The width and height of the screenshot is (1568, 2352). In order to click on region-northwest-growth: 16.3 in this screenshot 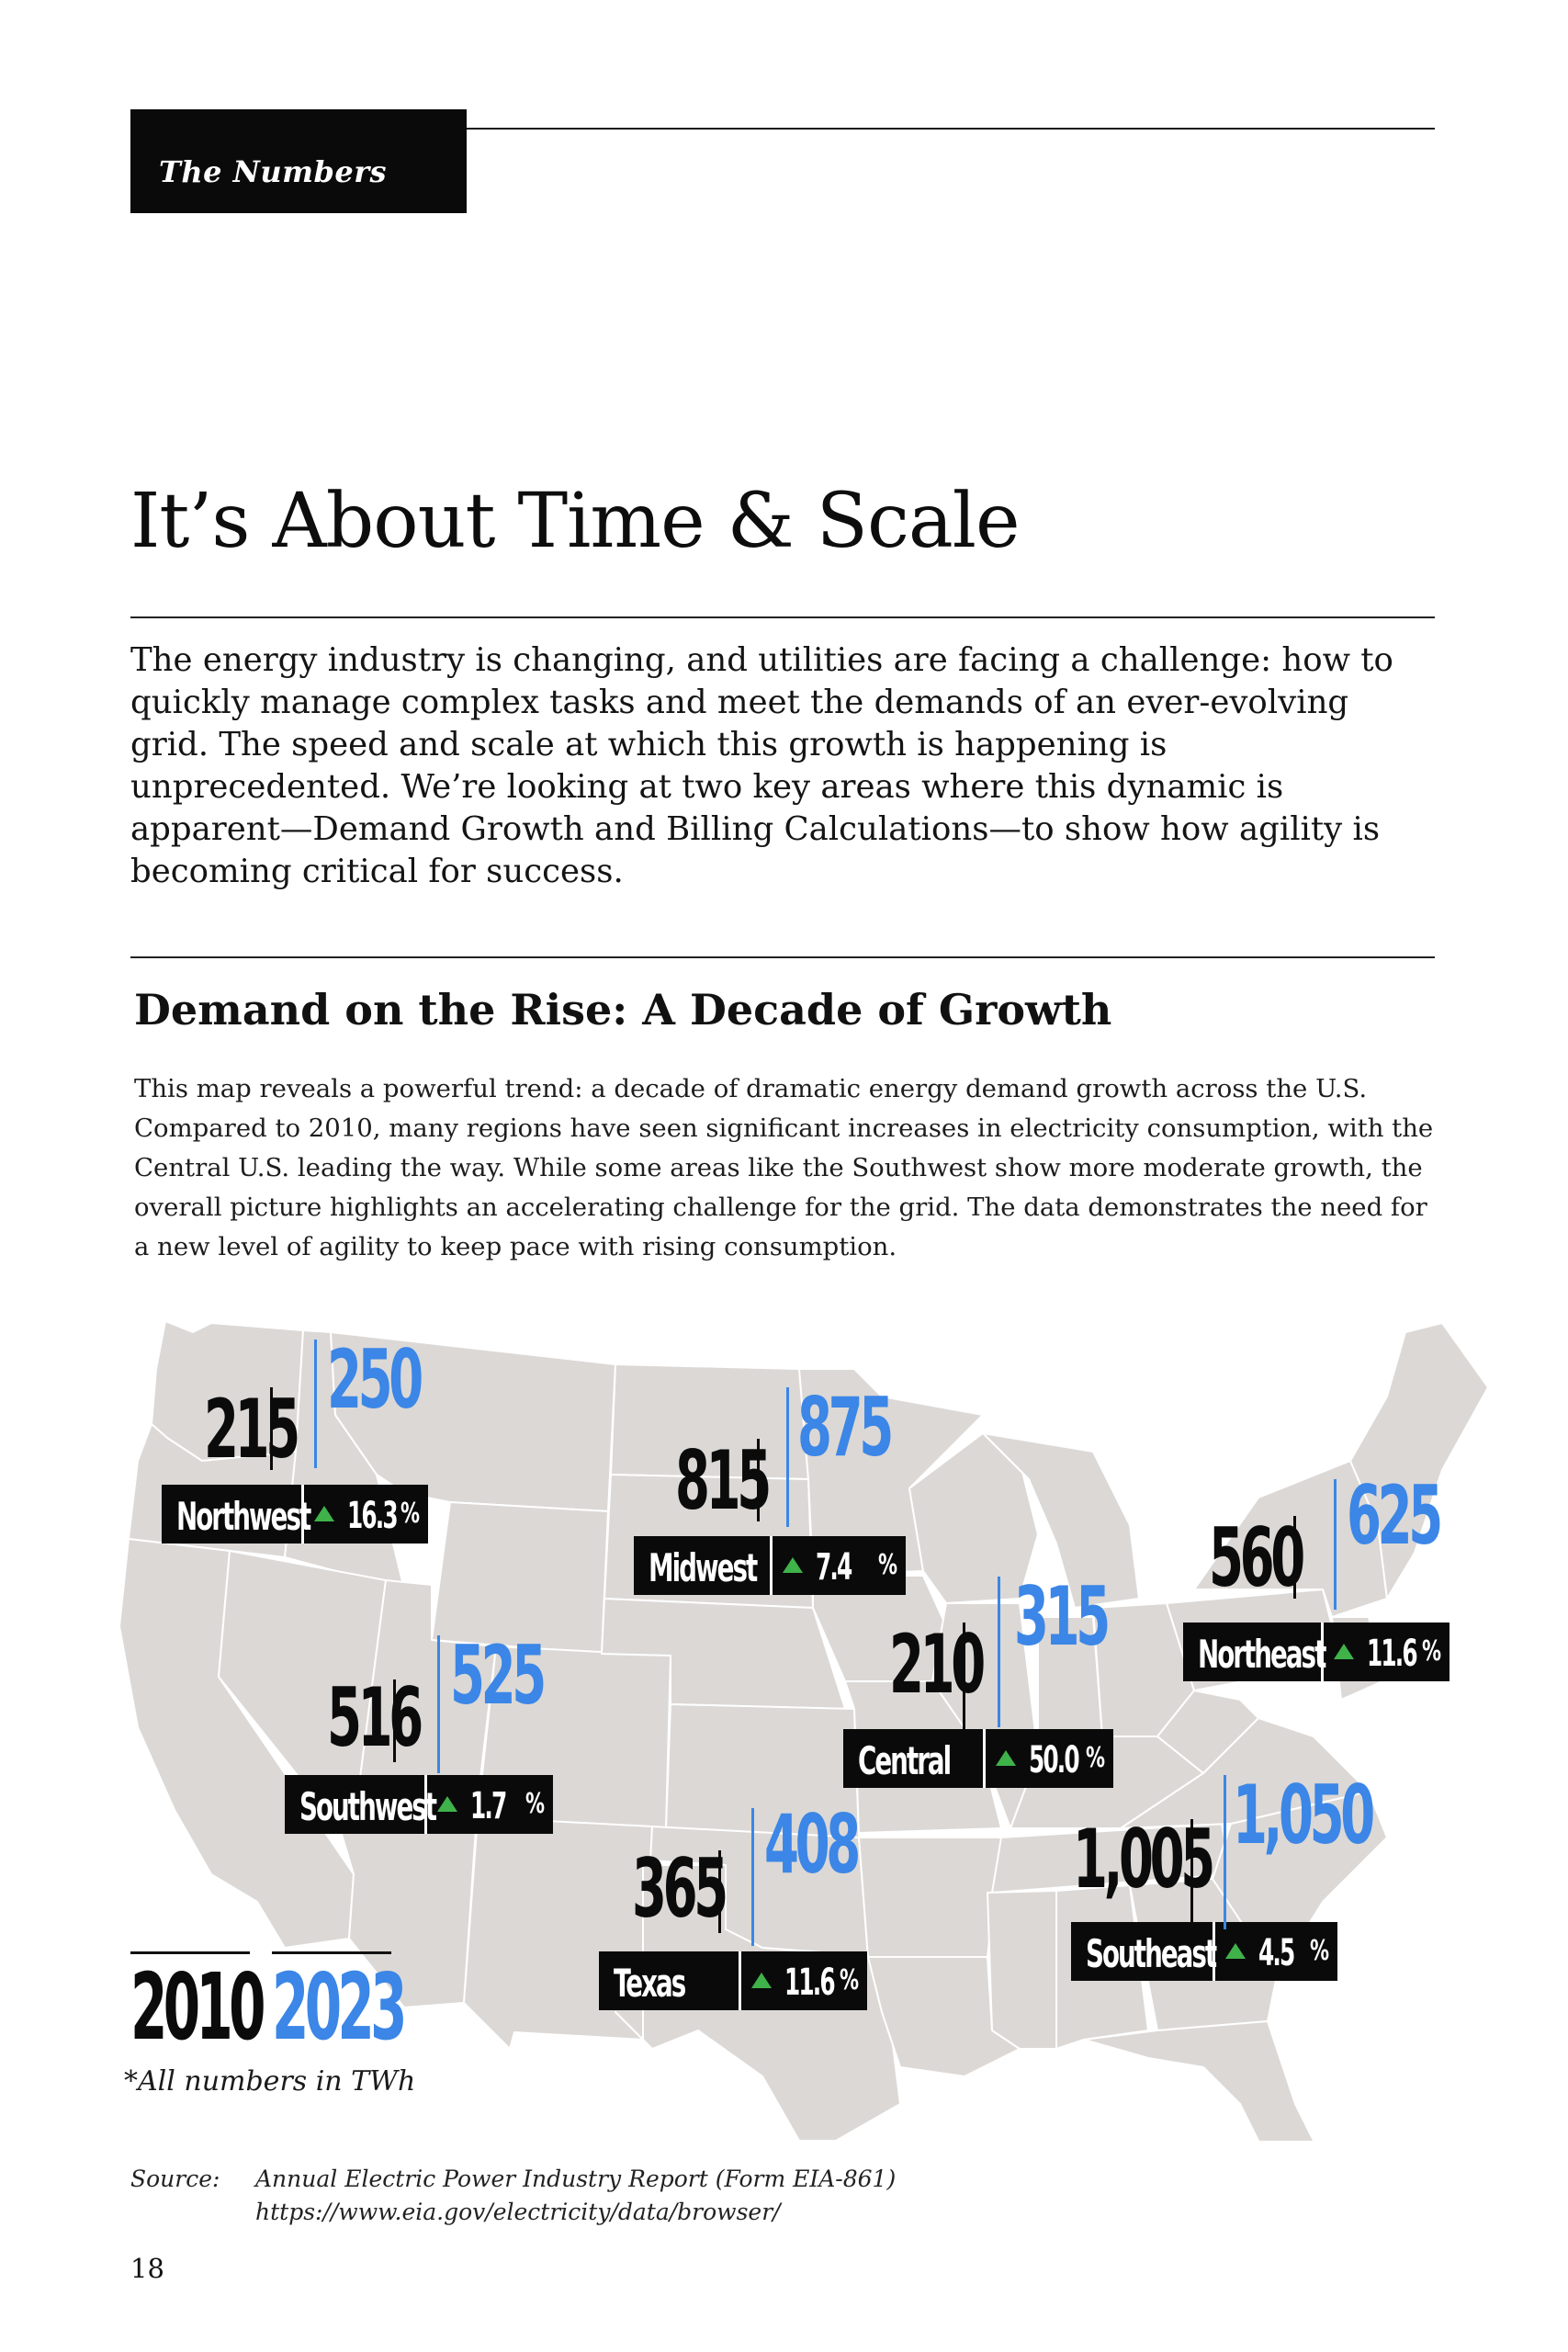, I will do `click(373, 1516)`.